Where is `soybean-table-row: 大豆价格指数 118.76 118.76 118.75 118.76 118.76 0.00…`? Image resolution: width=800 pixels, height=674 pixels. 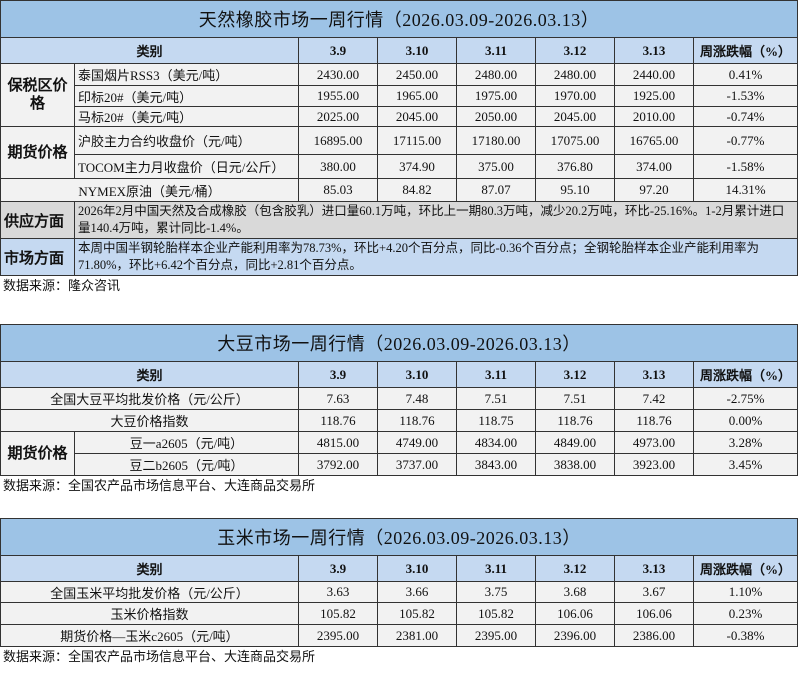
soybean-table-row: 大豆价格指数 118.76 118.76 118.75 118.76 118.76 0.00… is located at coordinates (399, 420).